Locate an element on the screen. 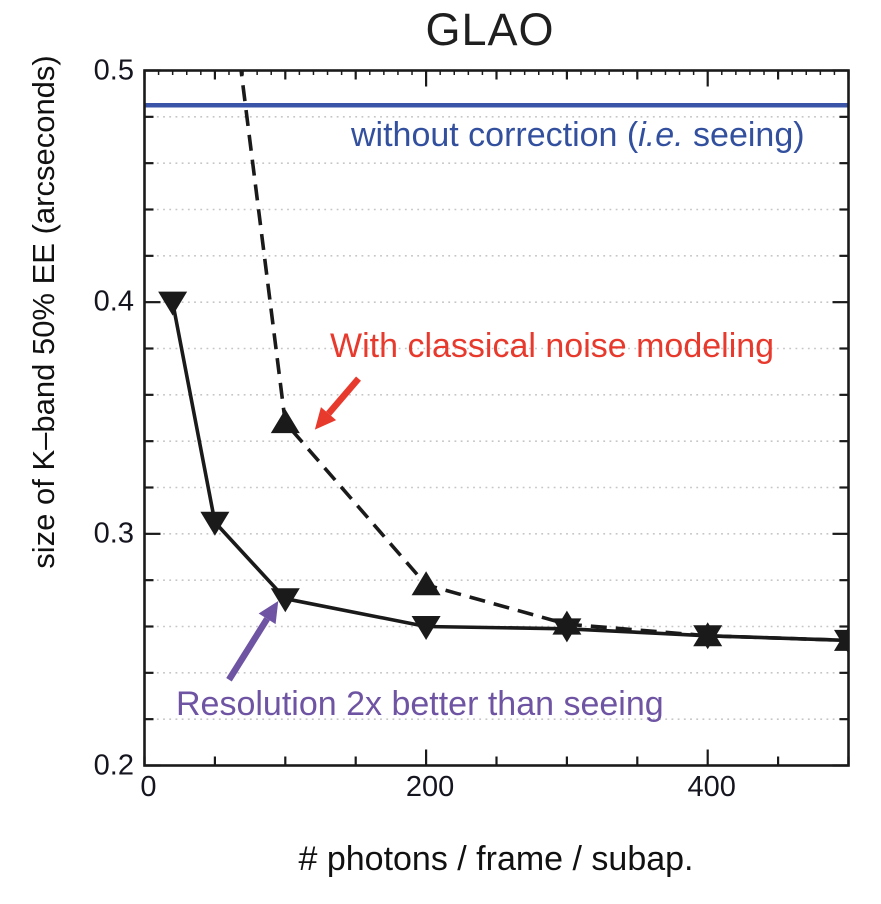 Image resolution: width=881 pixels, height=904 pixels. y-tick-label: 0.5 is located at coordinates (113, 70).